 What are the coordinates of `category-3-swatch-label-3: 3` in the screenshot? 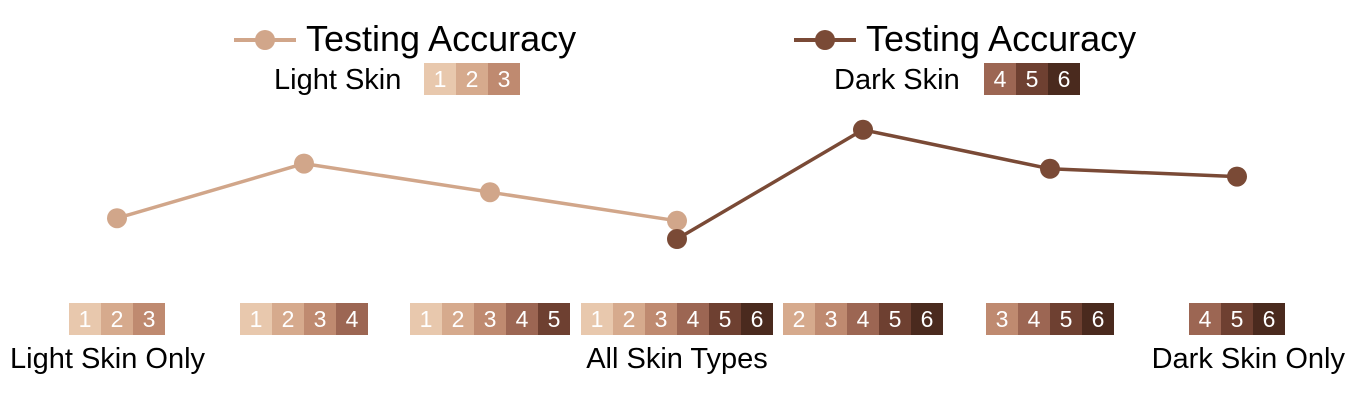 It's located at (661, 319).